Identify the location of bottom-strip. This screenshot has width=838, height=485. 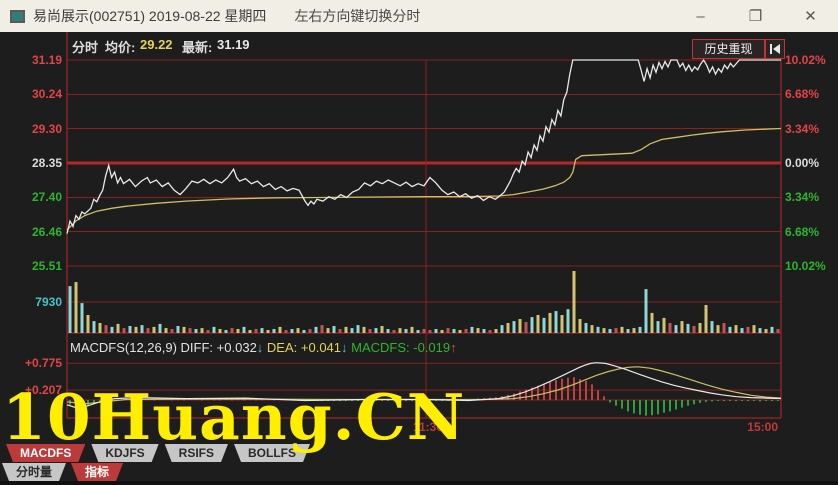
(419, 483).